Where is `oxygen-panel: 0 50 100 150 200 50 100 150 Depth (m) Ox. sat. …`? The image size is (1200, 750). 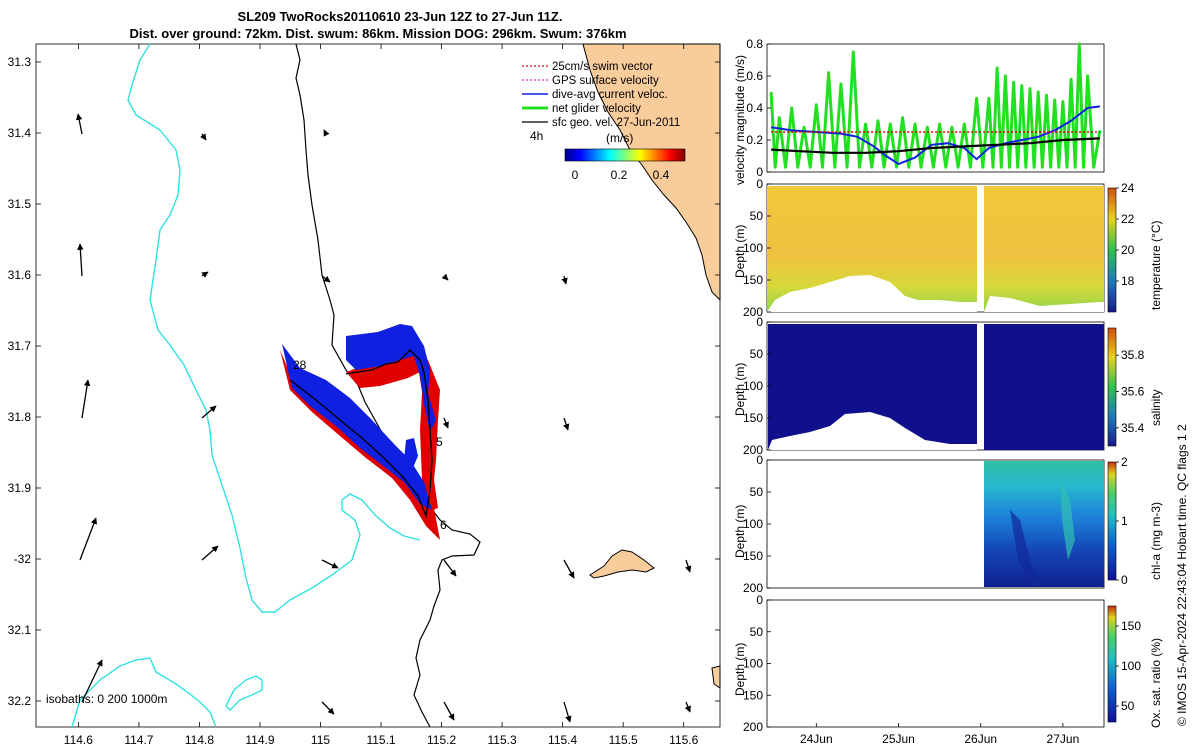
oxygen-panel: 0 50 100 150 200 50 100 150 Depth (m) Ox. sat. … is located at coordinates (948, 669).